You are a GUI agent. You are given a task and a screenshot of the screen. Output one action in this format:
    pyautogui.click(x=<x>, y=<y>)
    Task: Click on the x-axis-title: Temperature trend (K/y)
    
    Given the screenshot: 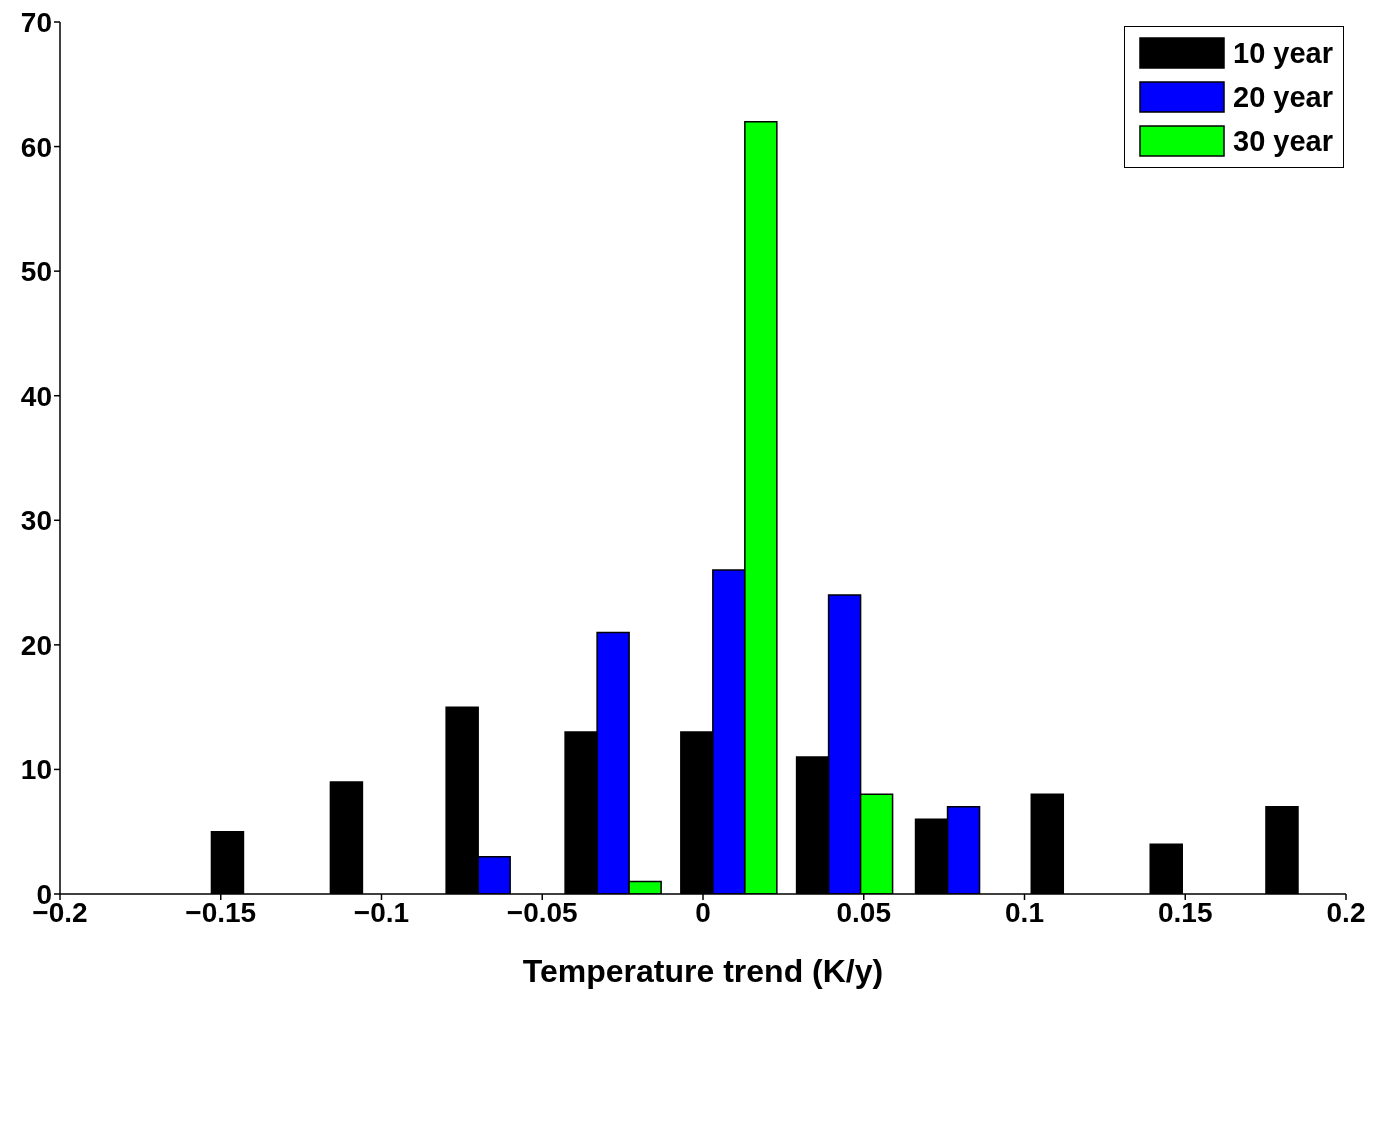 What is the action you would take?
    pyautogui.click(x=703, y=971)
    